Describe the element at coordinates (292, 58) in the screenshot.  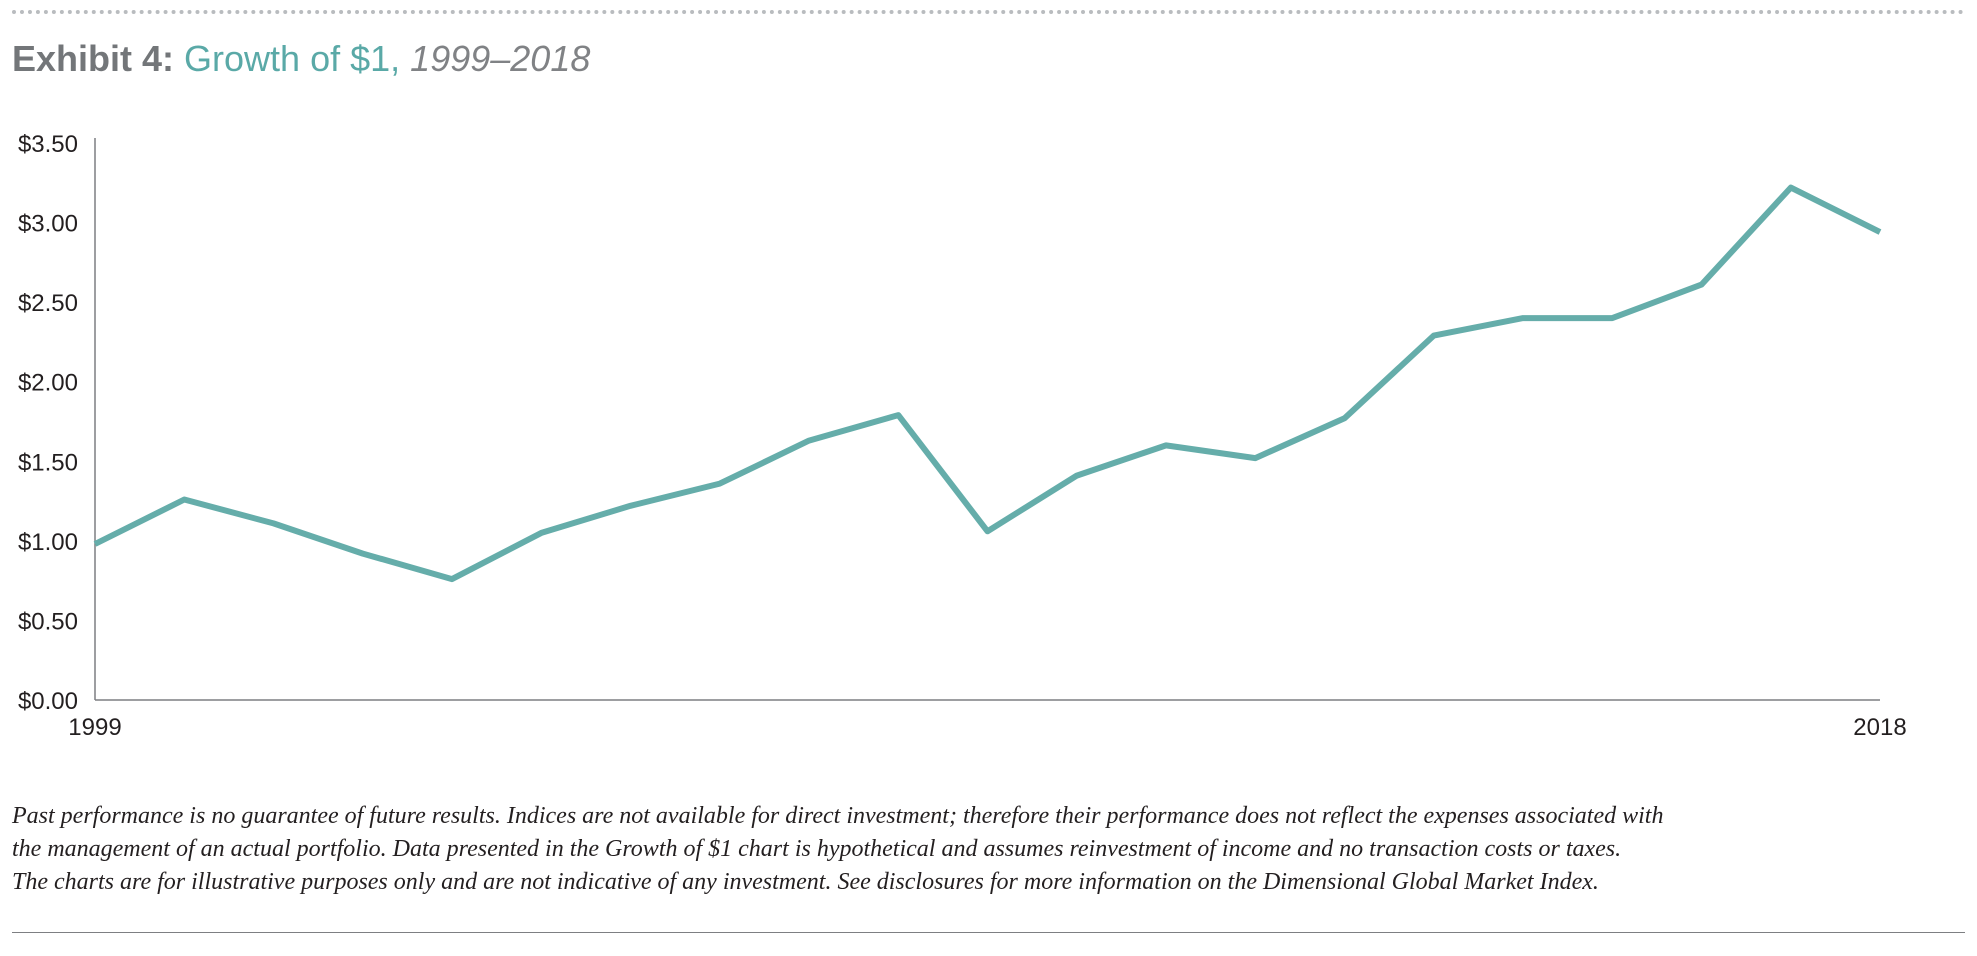
I see `chart-title: Growth of $1,` at that location.